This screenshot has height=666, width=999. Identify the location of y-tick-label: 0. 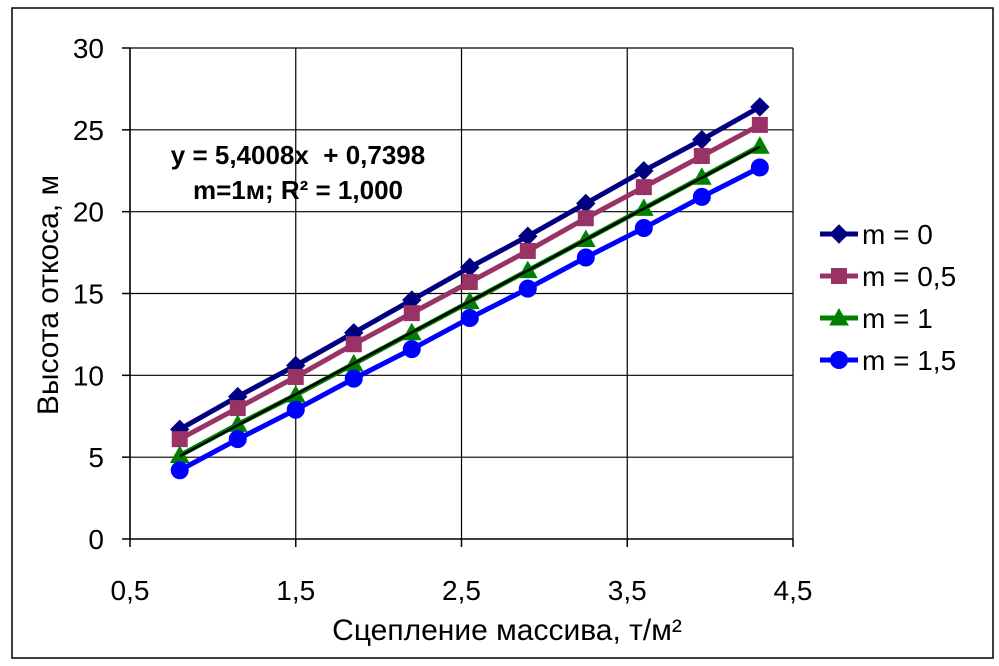
(96, 539).